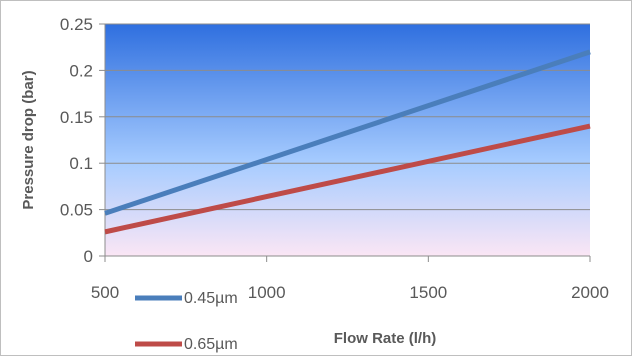 This screenshot has width=632, height=356. I want to click on y-tick-label: 0.05, so click(76, 210).